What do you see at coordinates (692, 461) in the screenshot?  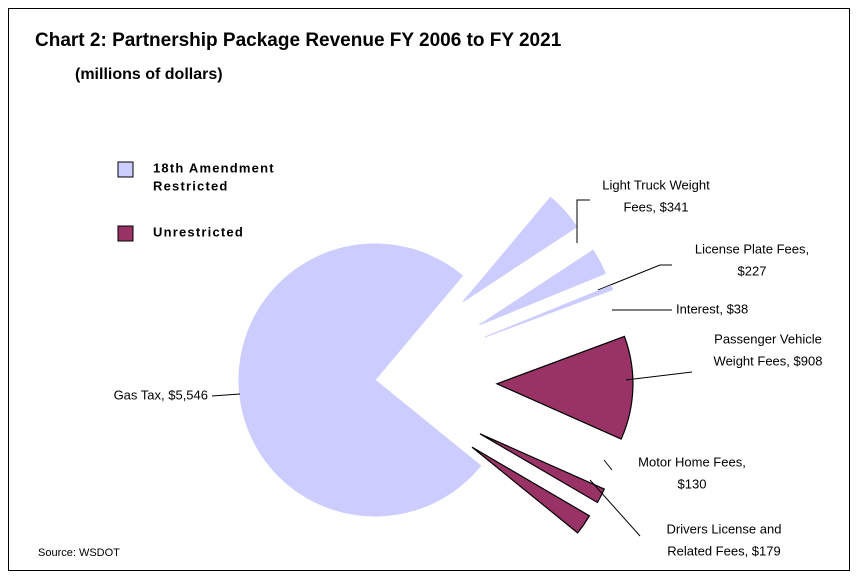 I see `data-label: Motor Home Fees,` at bounding box center [692, 461].